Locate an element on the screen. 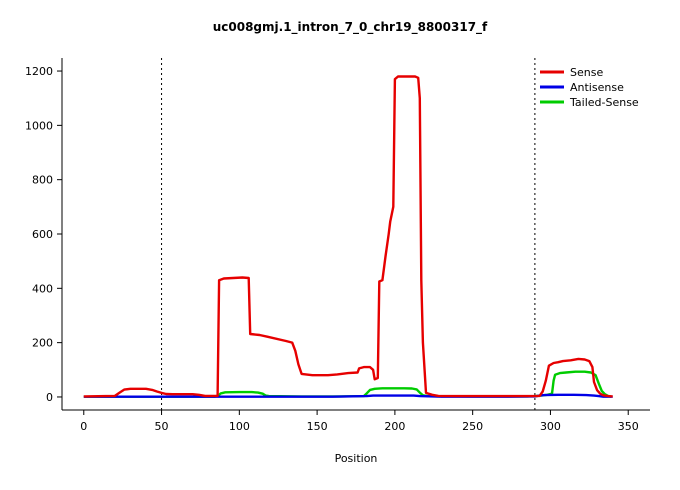 Image resolution: width=680 pixels, height=490 pixels. x-tick-label: 150 is located at coordinates (317, 426).